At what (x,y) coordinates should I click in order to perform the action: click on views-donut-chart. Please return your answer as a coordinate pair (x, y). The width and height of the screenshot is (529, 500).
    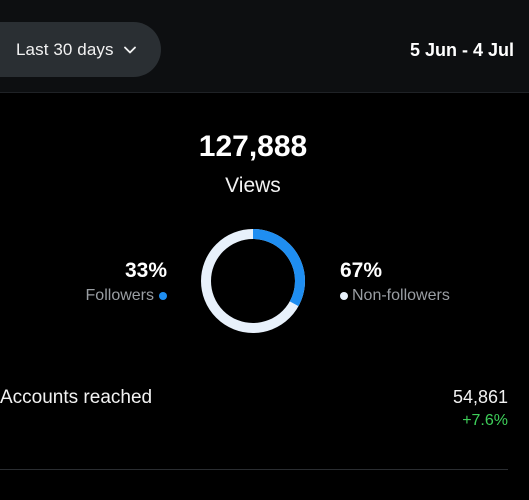
    Looking at the image, I should click on (253, 281).